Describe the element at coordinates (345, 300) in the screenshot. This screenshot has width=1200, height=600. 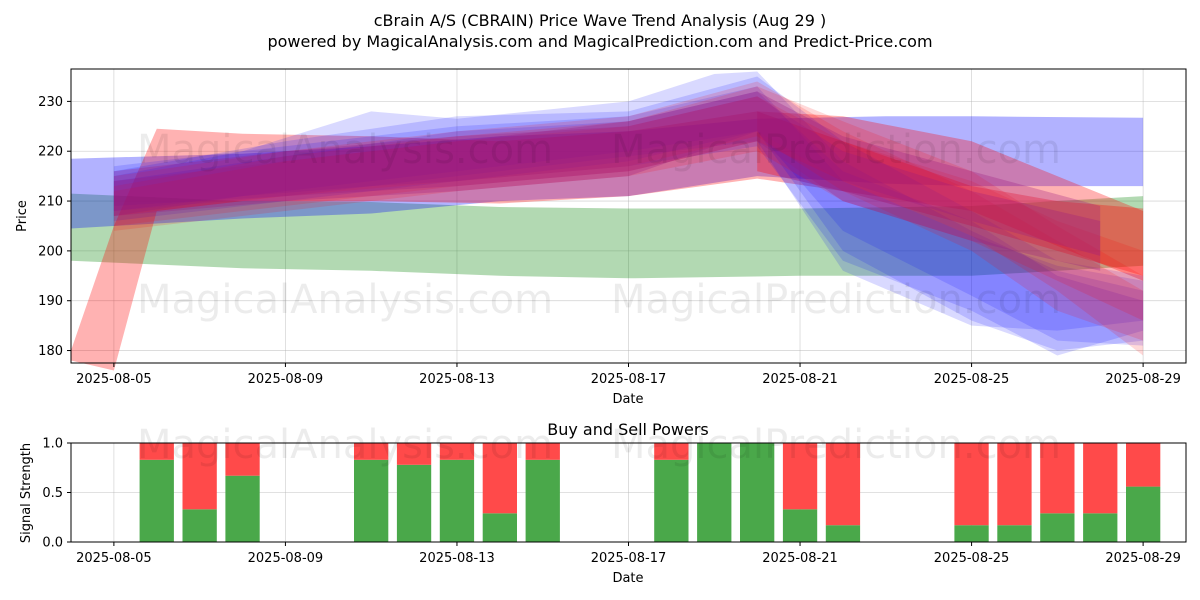
I see `price-watermark-left-2: MagicalAnalysis.com` at that location.